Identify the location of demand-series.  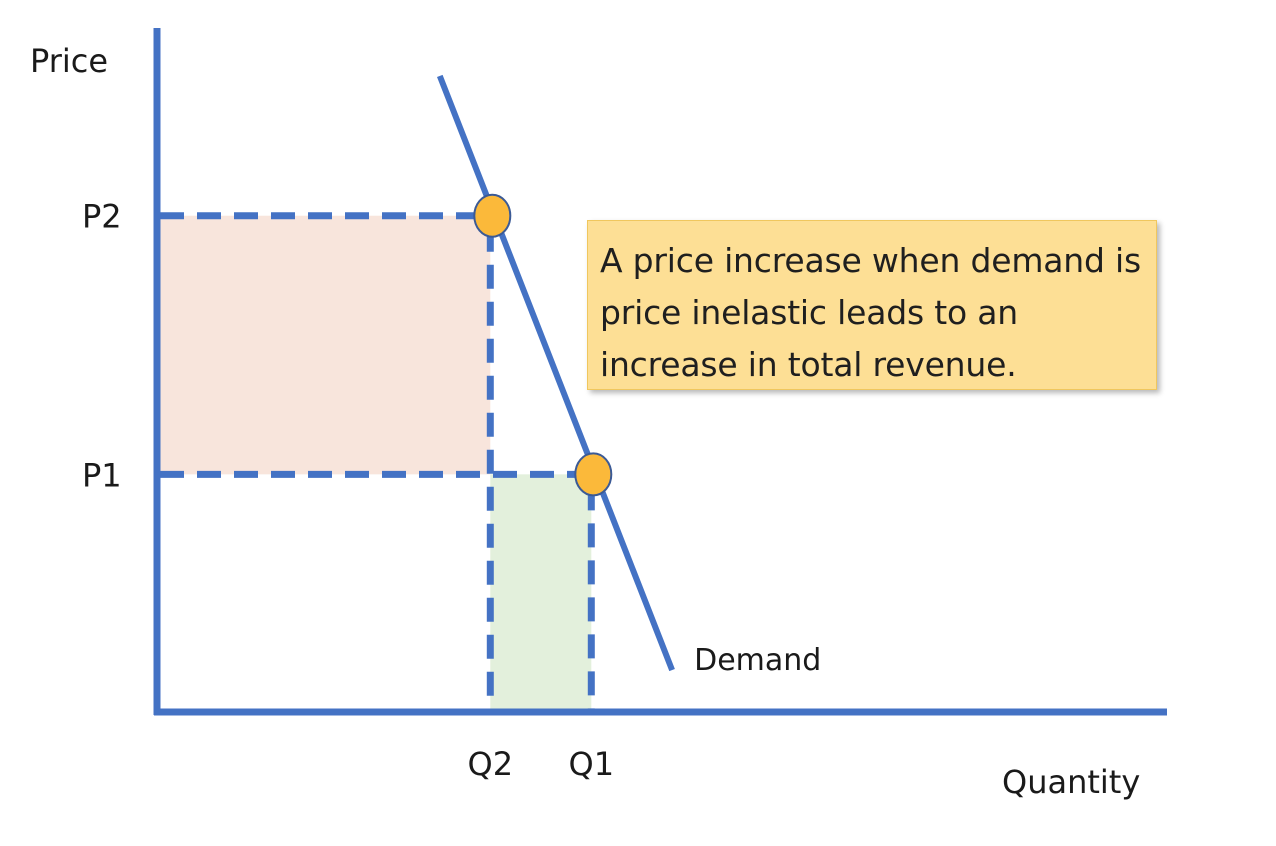
(556, 373).